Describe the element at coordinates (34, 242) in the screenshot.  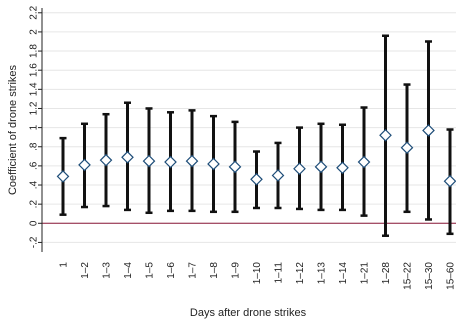
I see `y-tick-label: -.2` at that location.